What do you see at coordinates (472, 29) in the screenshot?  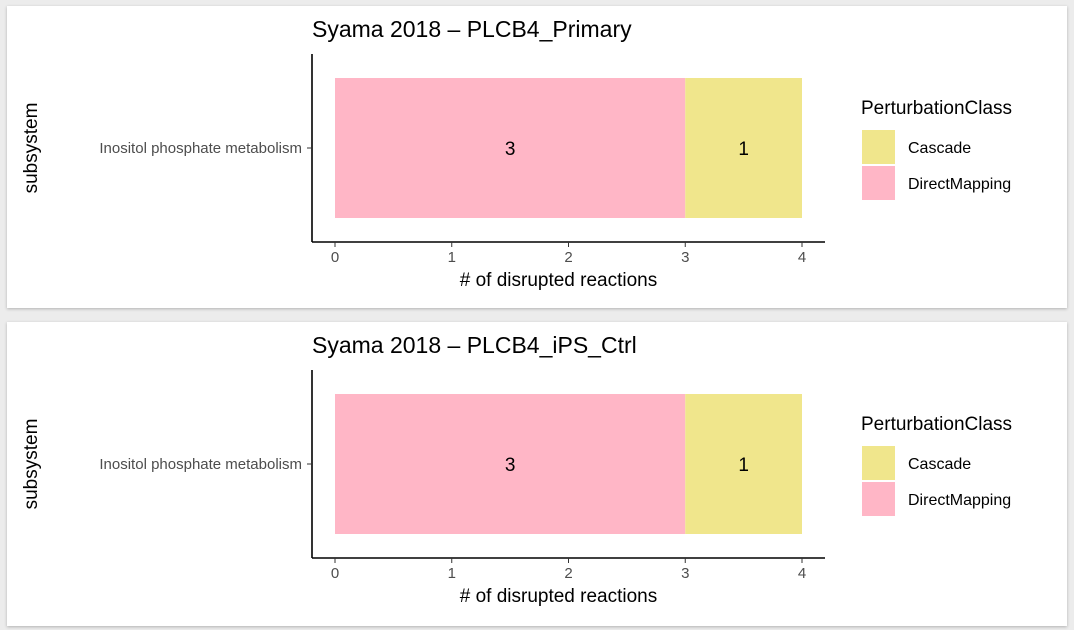 I see `chart-title: Syama 2018 – PLCB4_Primary` at bounding box center [472, 29].